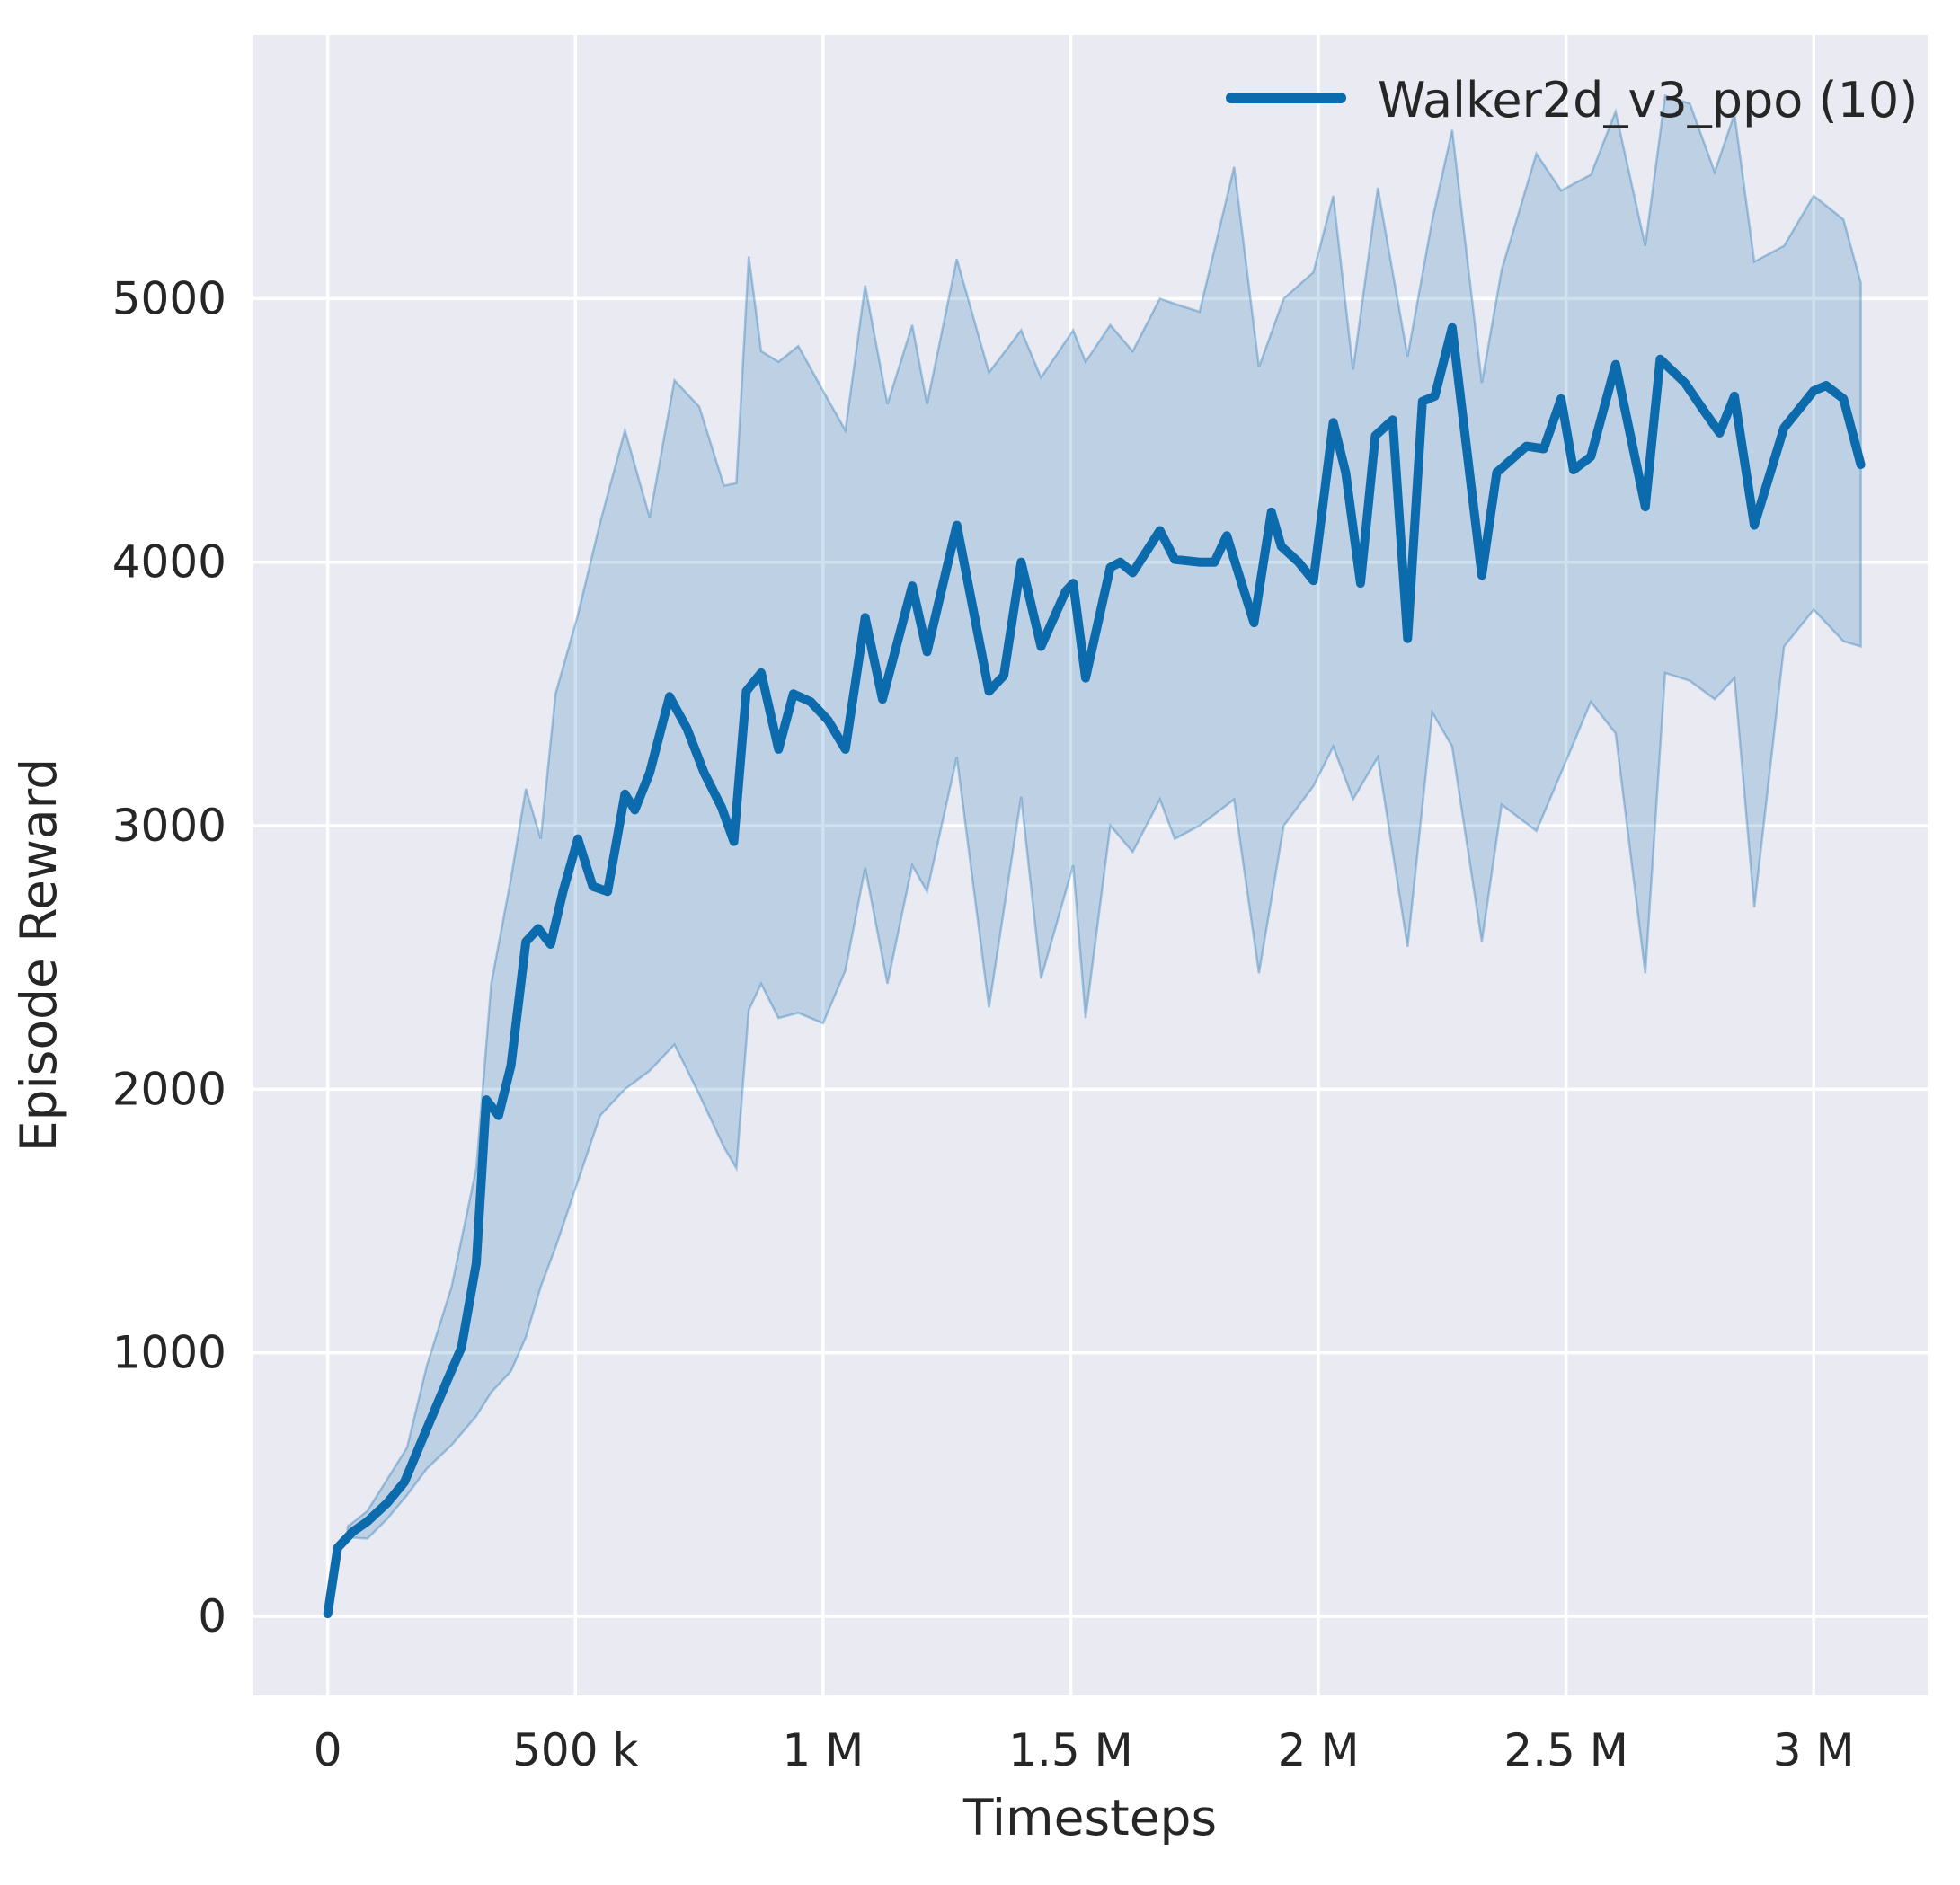 The width and height of the screenshot is (1960, 1885). What do you see at coordinates (1648, 100) in the screenshot?
I see `legend-label: Walker2d_v3_ppo (10)` at bounding box center [1648, 100].